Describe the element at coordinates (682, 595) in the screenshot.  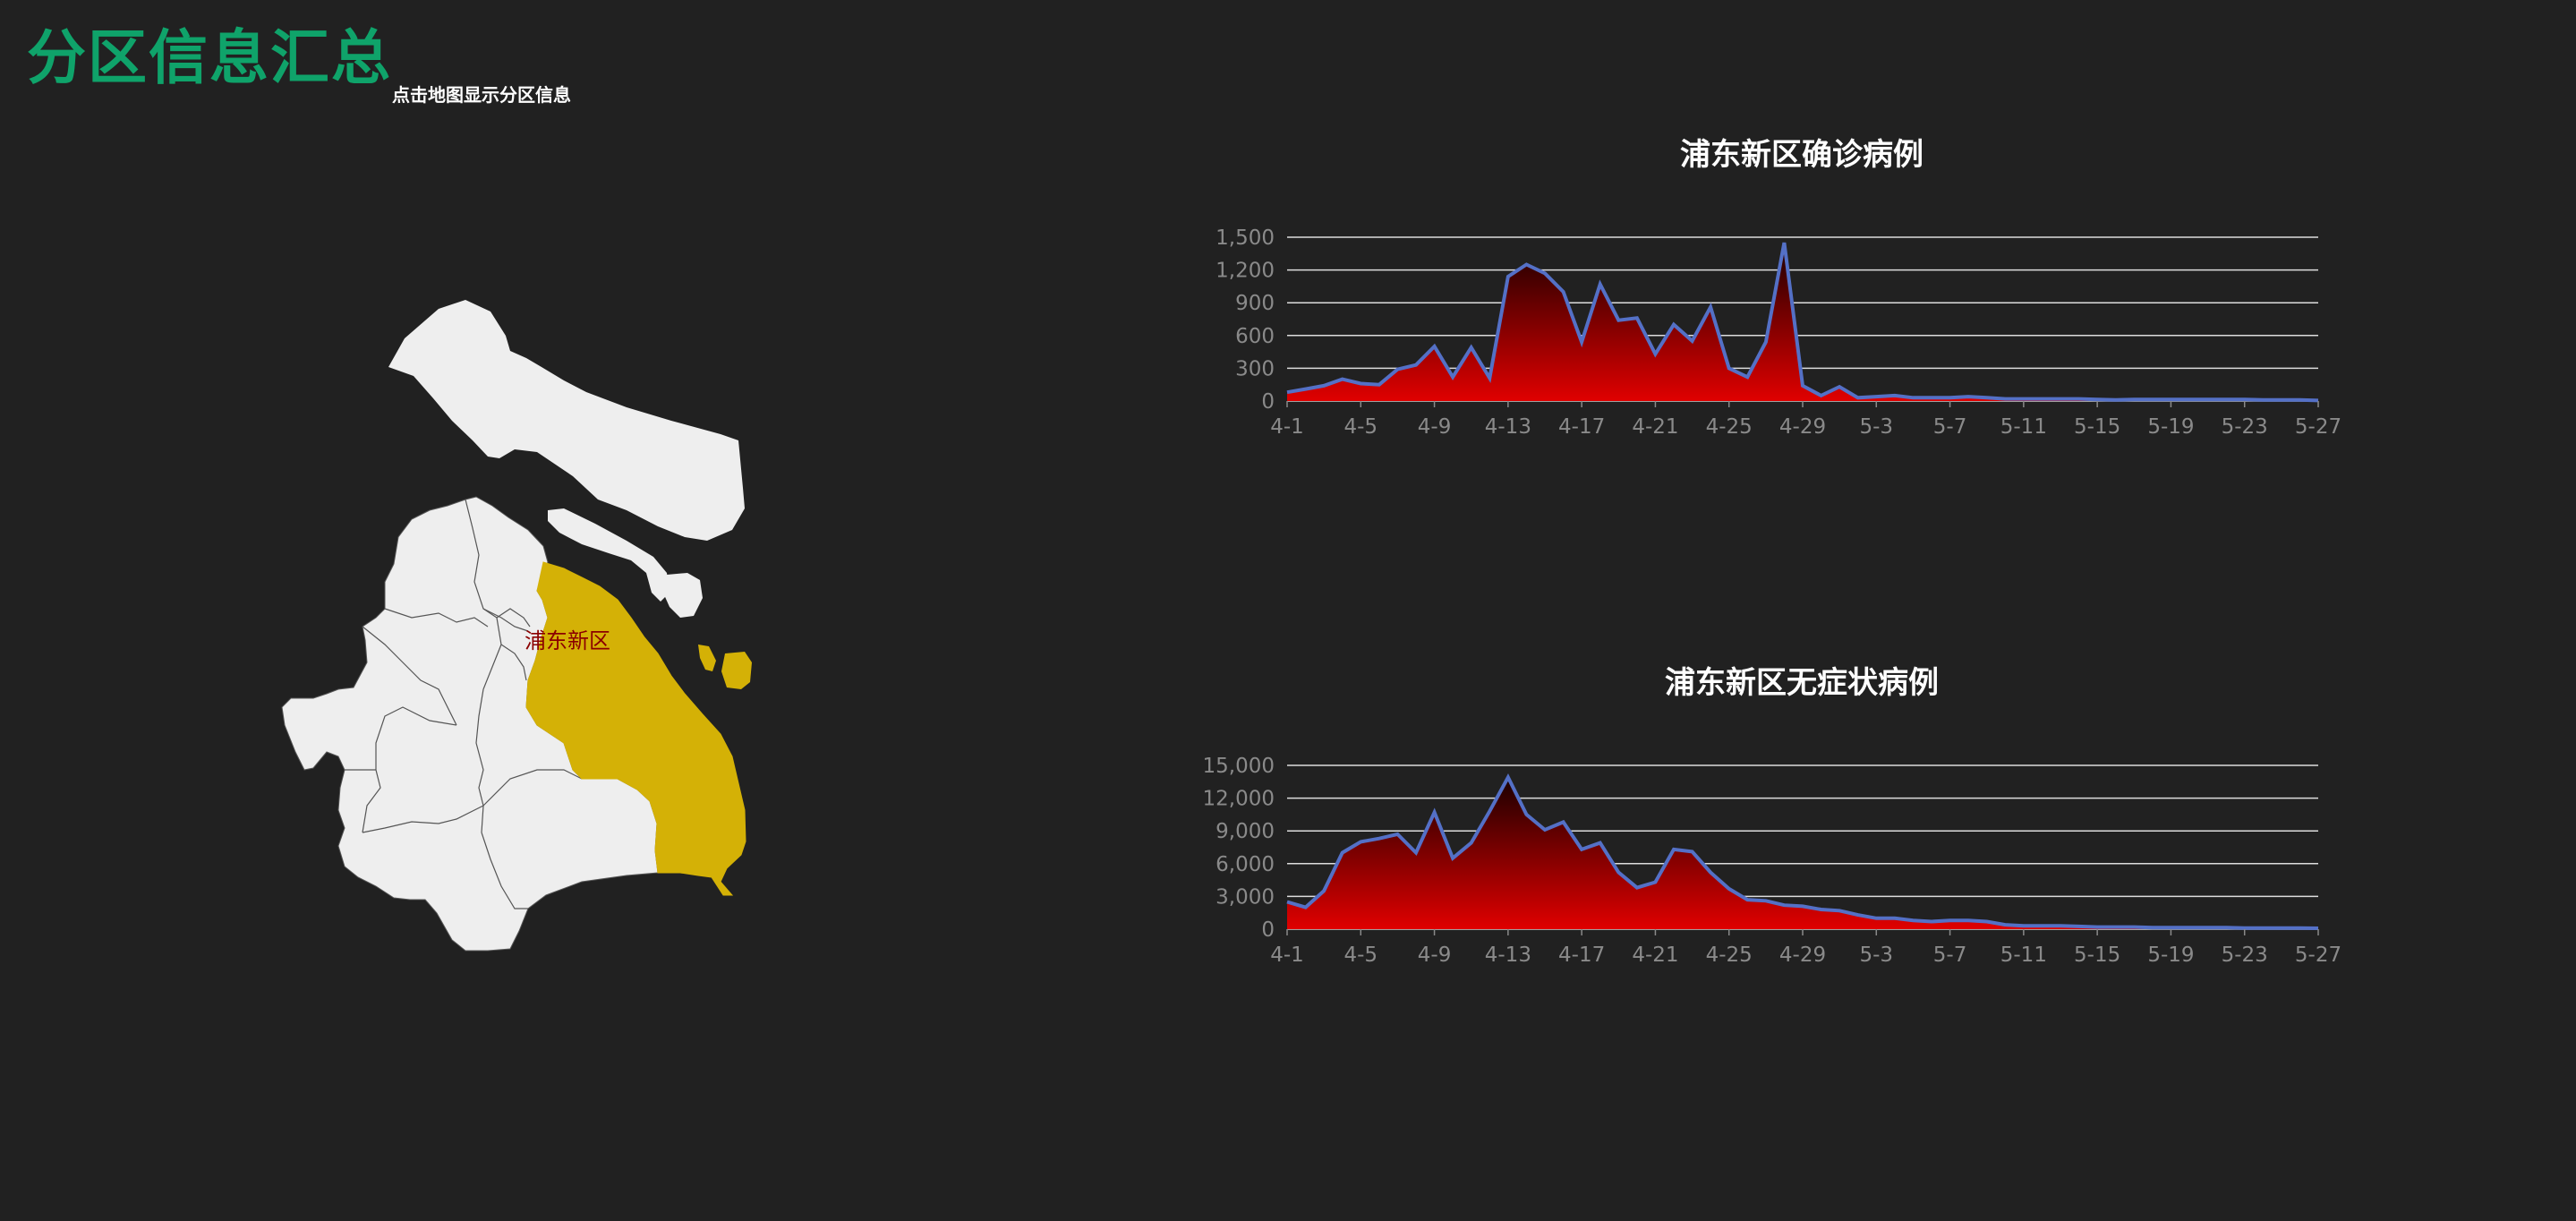
I see `map-region-hengsha` at that location.